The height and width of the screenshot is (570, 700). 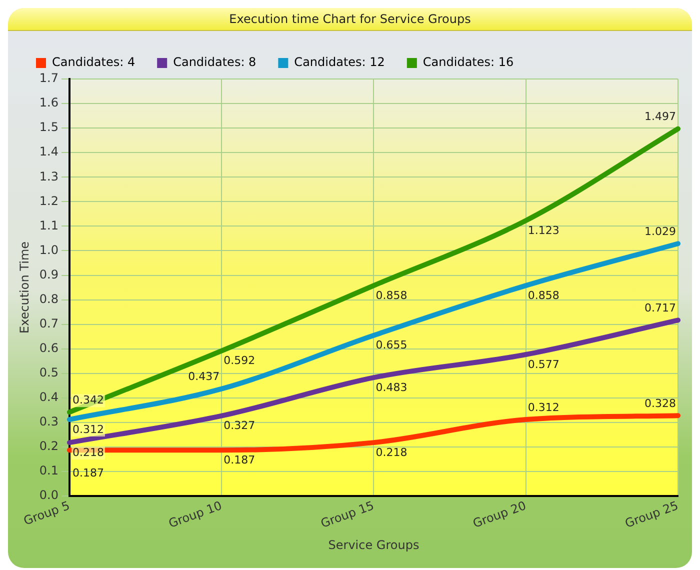 I want to click on x-axis-title: Service Groups, so click(x=374, y=545).